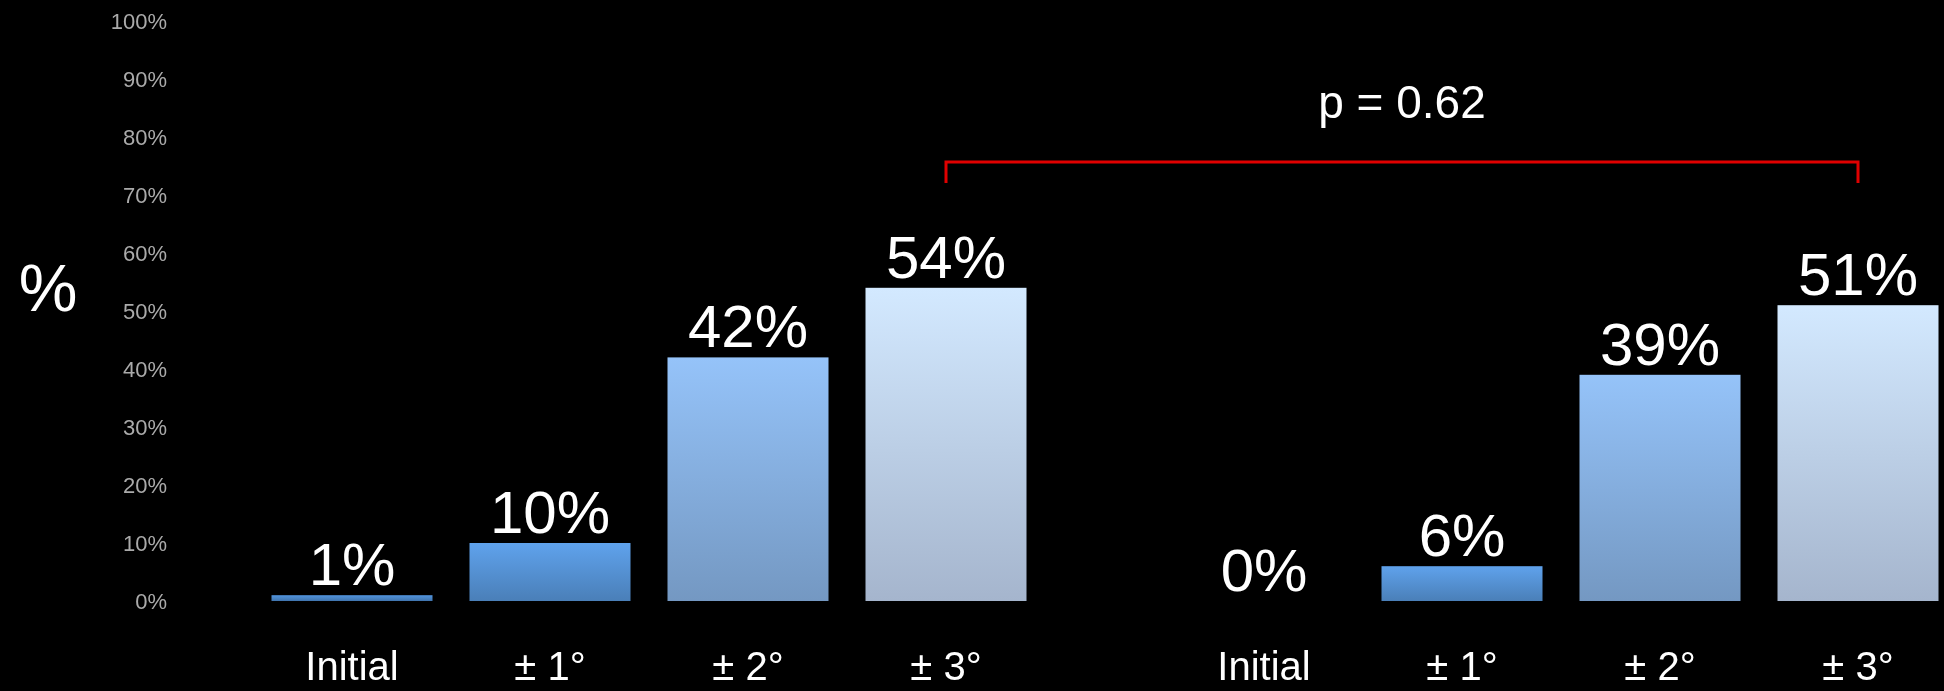  What do you see at coordinates (748, 327) in the screenshot?
I see `data-label: 42%` at bounding box center [748, 327].